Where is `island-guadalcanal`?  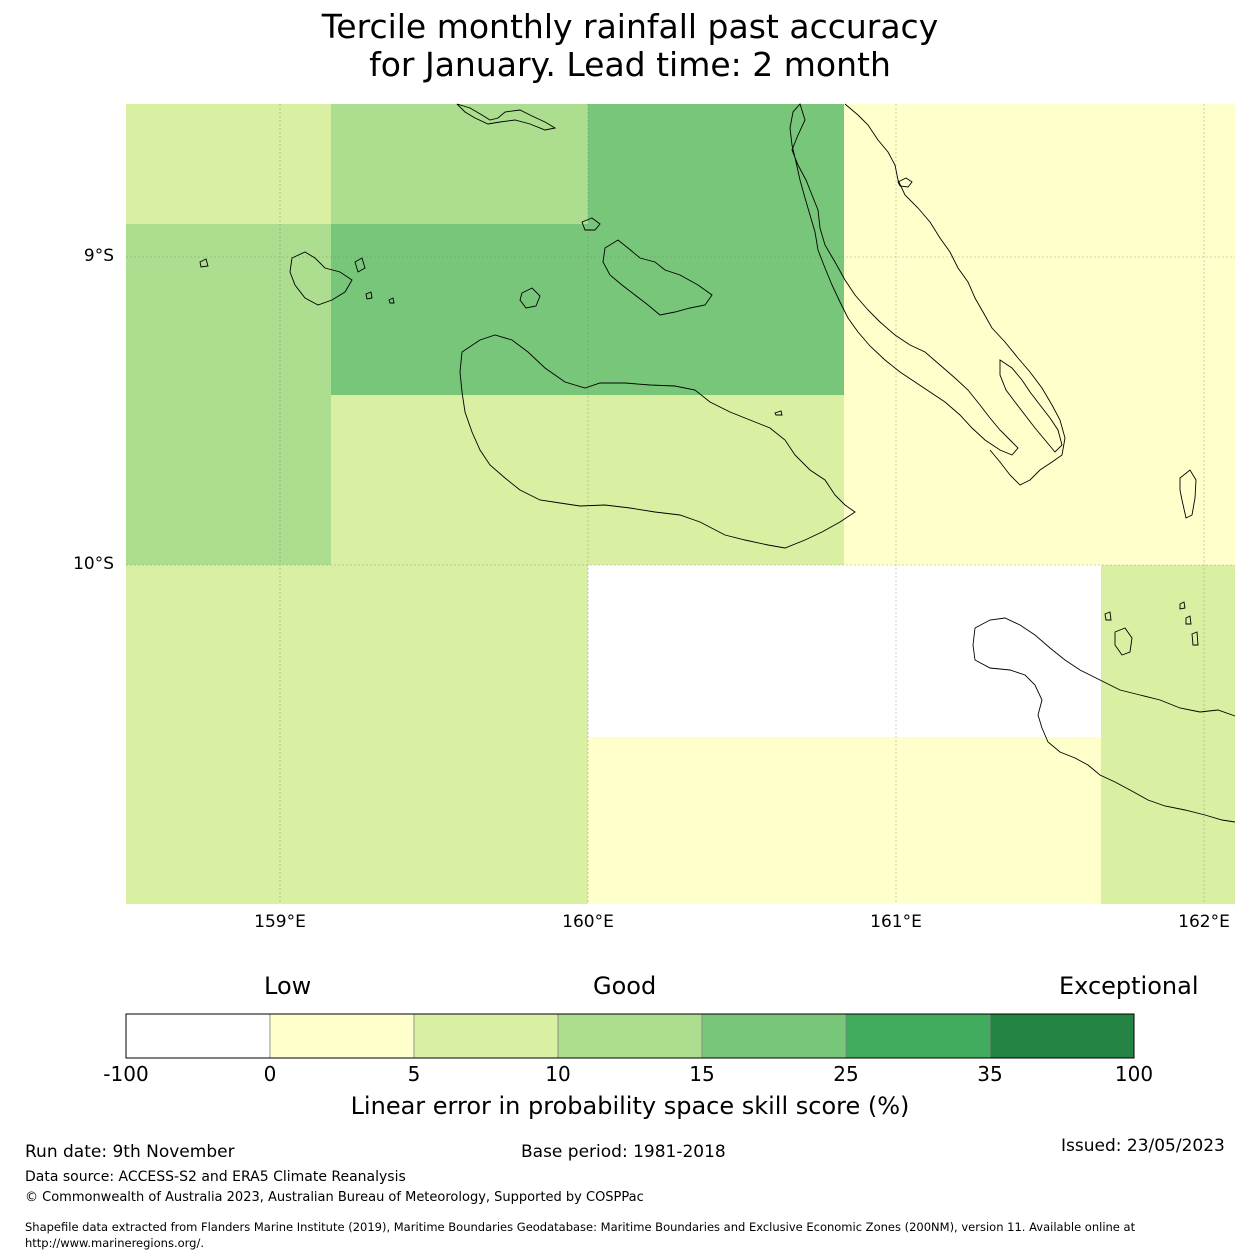
island-guadalcanal is located at coordinates (657, 441).